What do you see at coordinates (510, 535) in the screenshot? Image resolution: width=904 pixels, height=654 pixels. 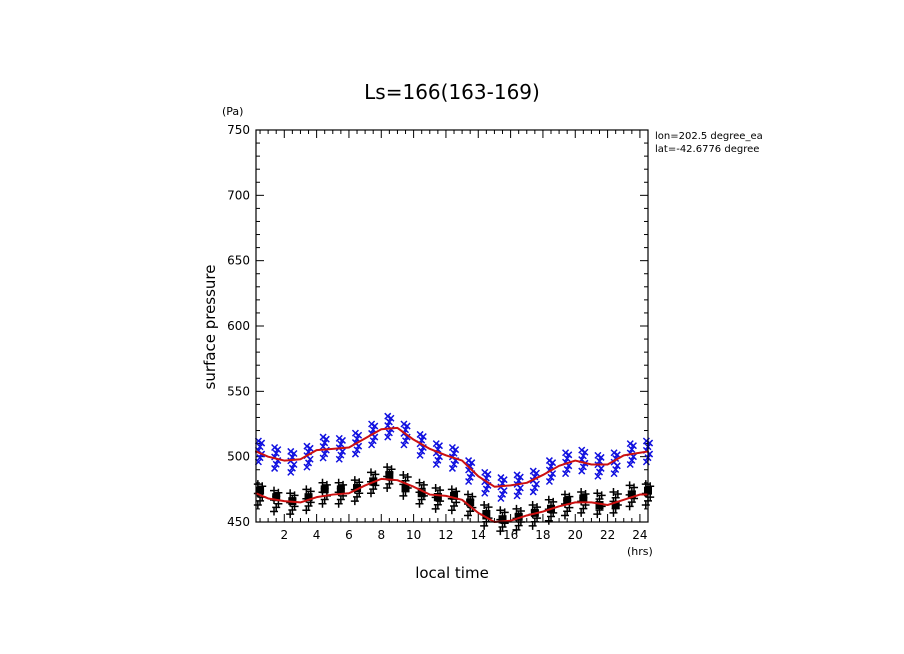 I see `x-tick-label: 16` at bounding box center [510, 535].